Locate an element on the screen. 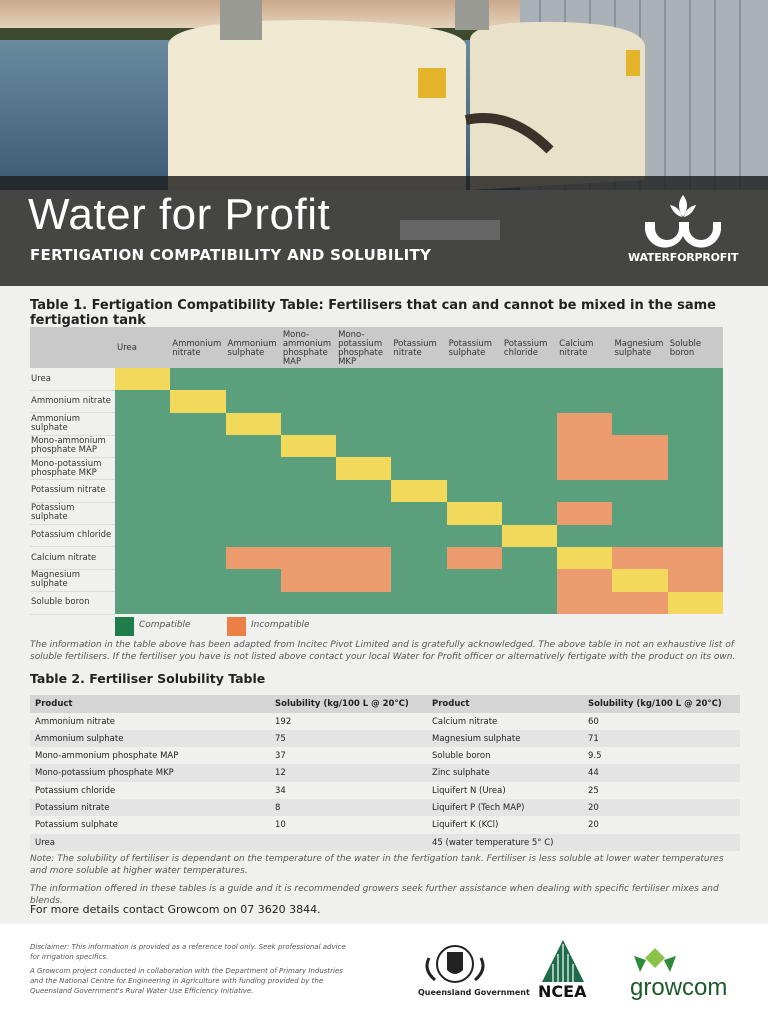 The image size is (768, 1024). legend-label: Incompatible is located at coordinates (280, 625).